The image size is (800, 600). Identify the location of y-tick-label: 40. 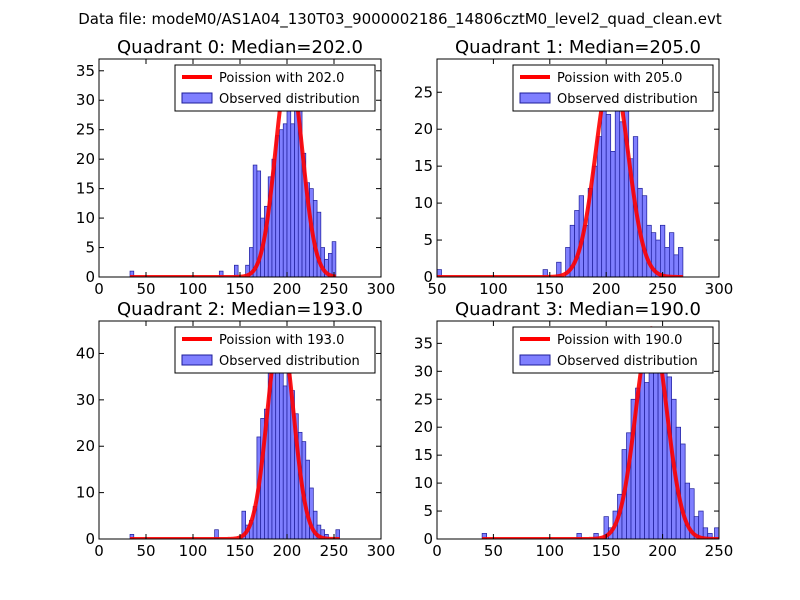
(85, 353).